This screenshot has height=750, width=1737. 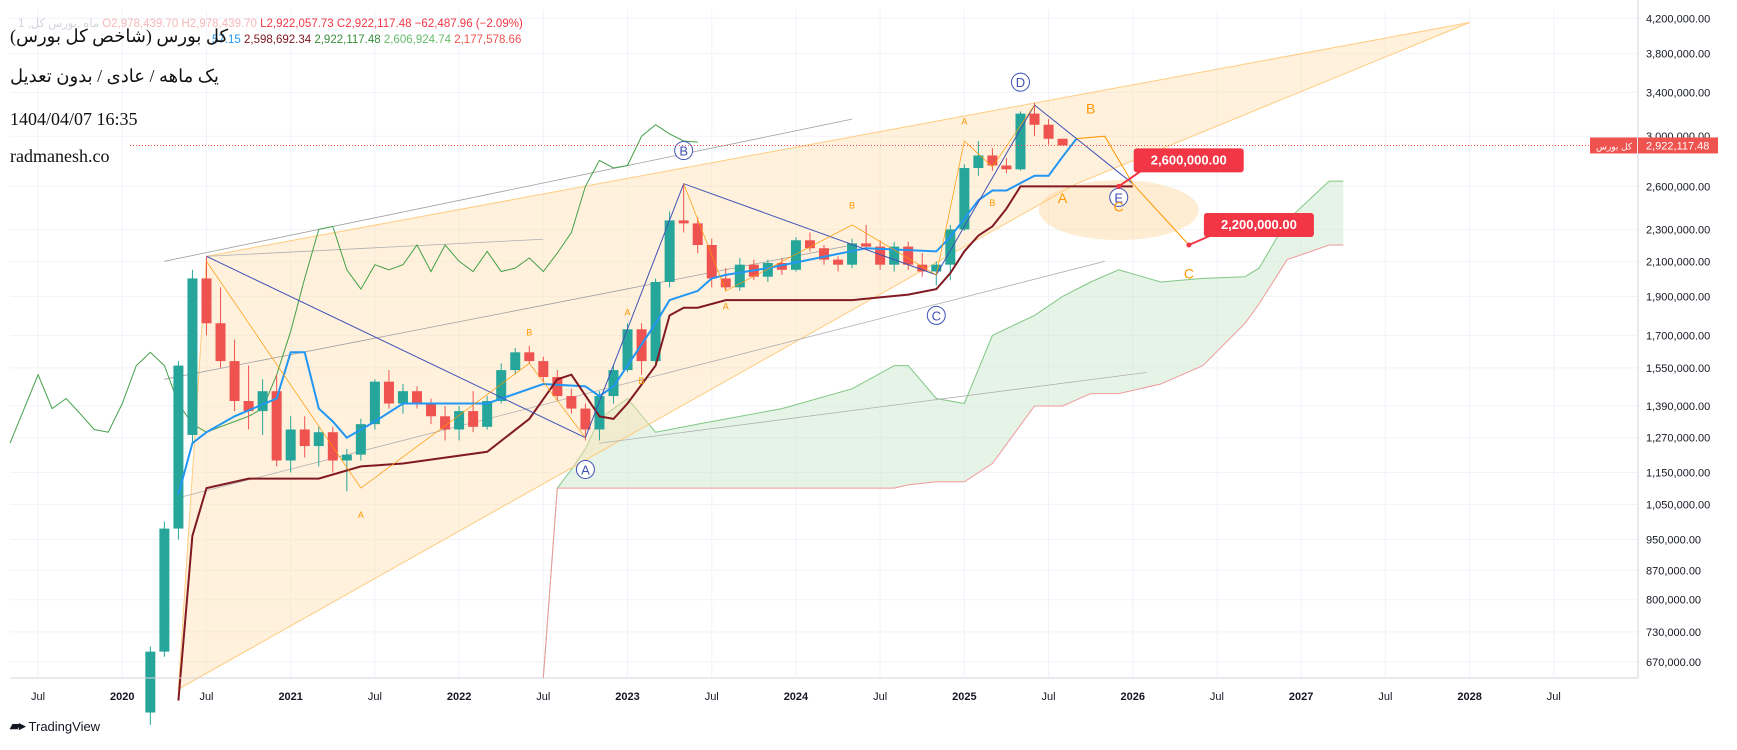 What do you see at coordinates (1118, 197) in the screenshot?
I see `elliott-wave-label: E` at bounding box center [1118, 197].